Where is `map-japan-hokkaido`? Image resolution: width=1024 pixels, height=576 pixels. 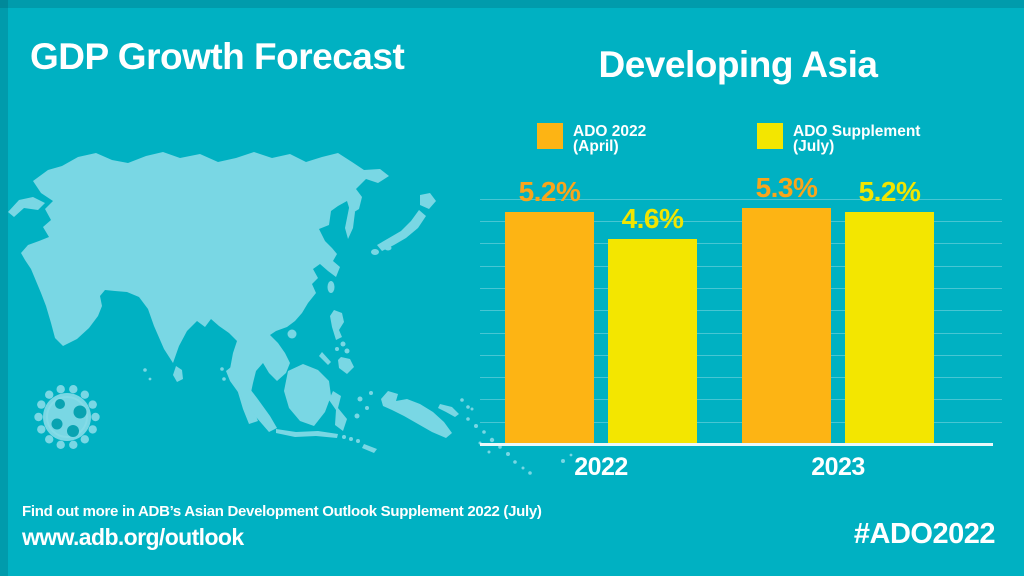 map-japan-hokkaido is located at coordinates (428, 201).